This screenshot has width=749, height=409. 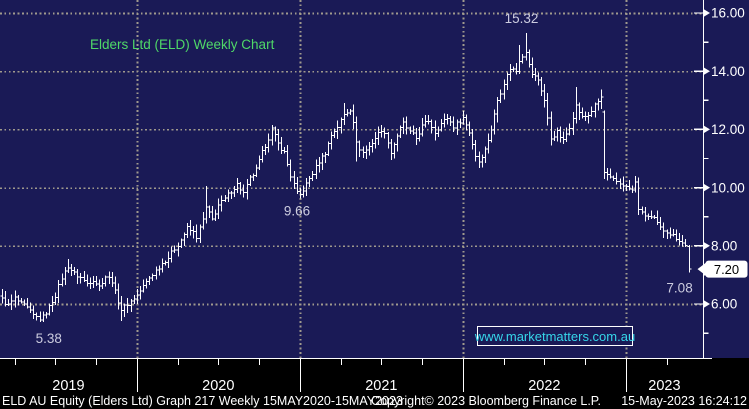 What do you see at coordinates (544, 386) in the screenshot?
I see `x-axis-year-label: 2022` at bounding box center [544, 386].